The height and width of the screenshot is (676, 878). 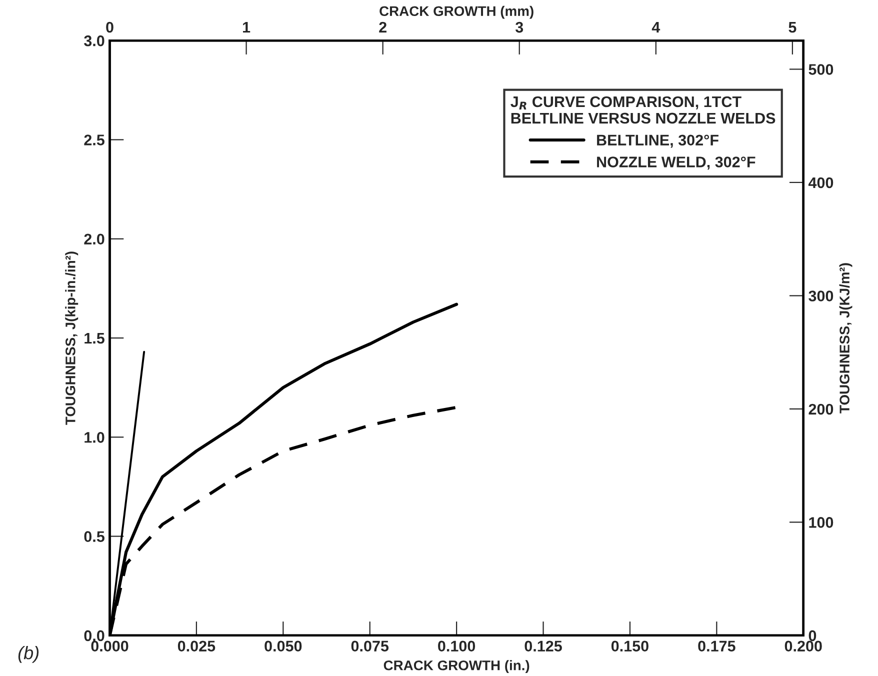 What do you see at coordinates (197, 646) in the screenshot?
I see `x-tick-label: 0.025` at bounding box center [197, 646].